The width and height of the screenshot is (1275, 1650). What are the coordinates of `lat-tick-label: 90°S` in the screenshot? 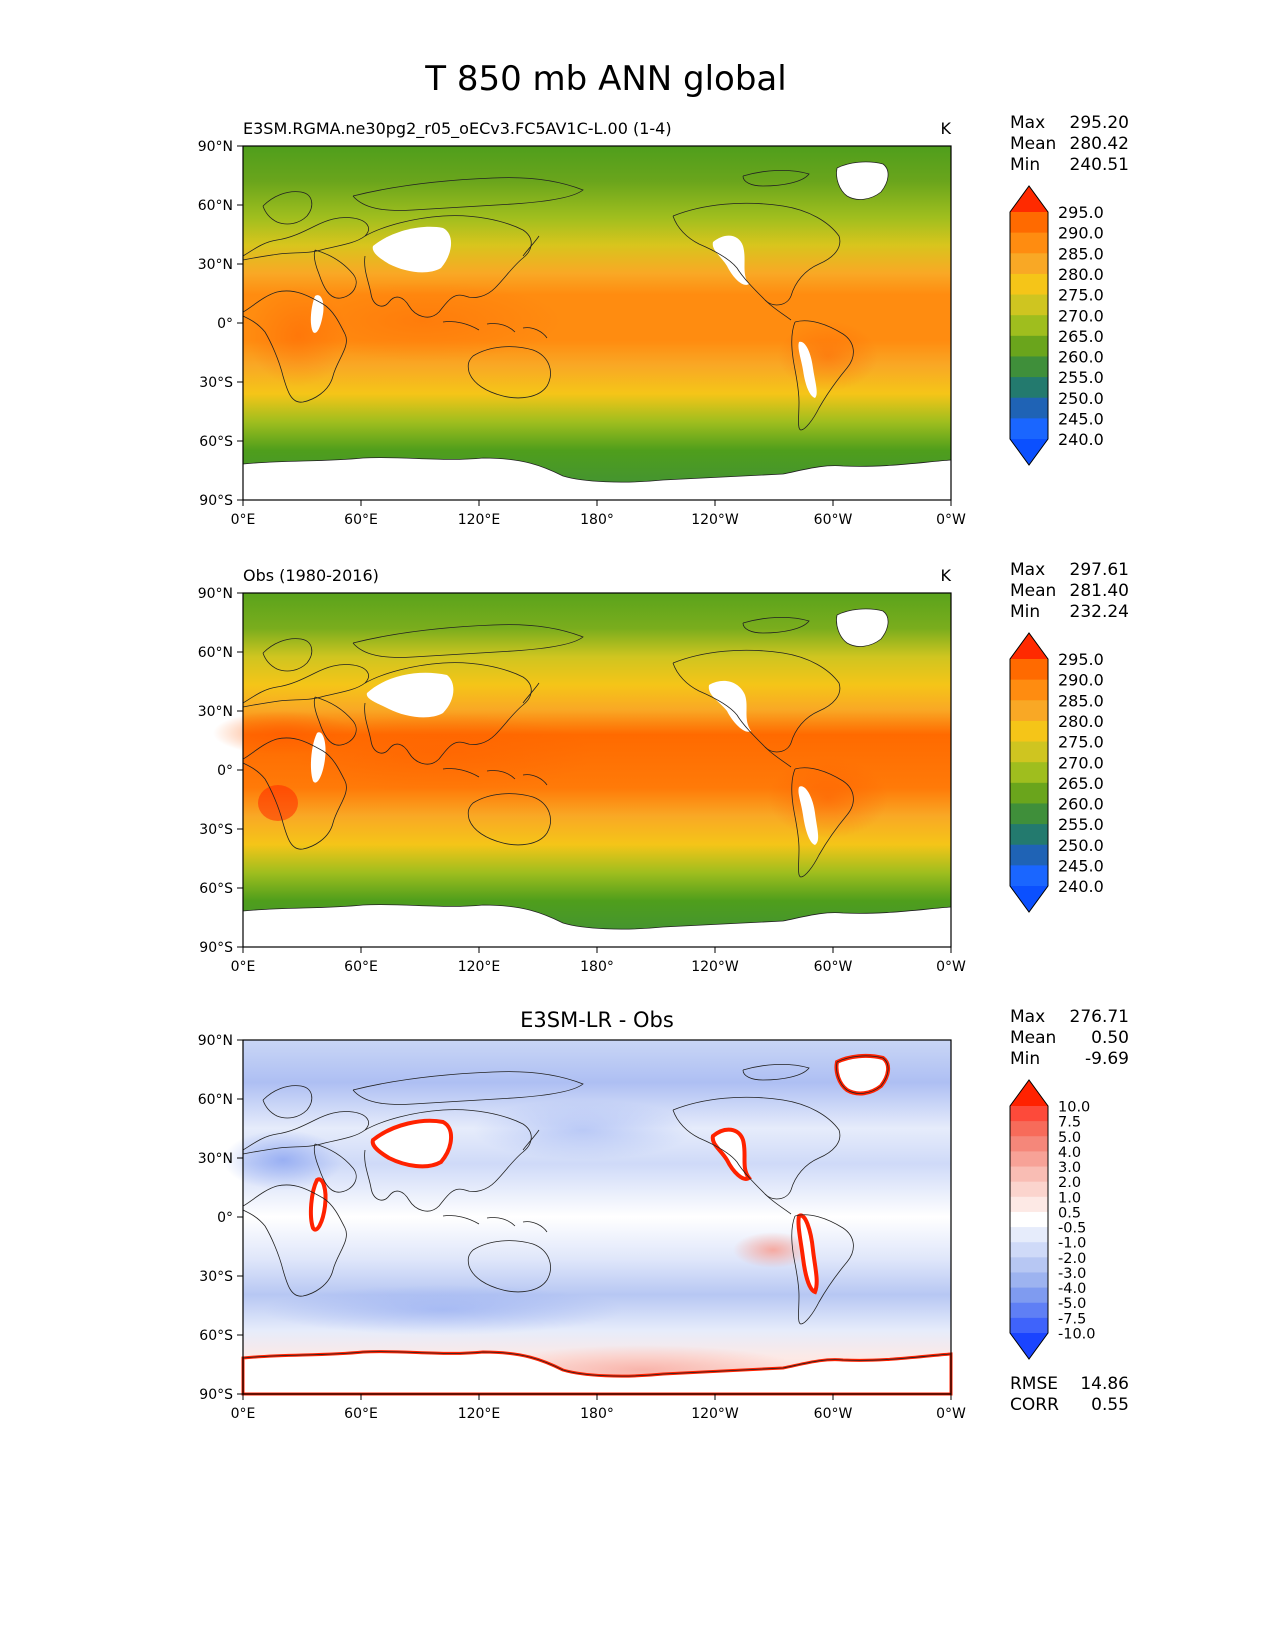 It's located at (216, 948).